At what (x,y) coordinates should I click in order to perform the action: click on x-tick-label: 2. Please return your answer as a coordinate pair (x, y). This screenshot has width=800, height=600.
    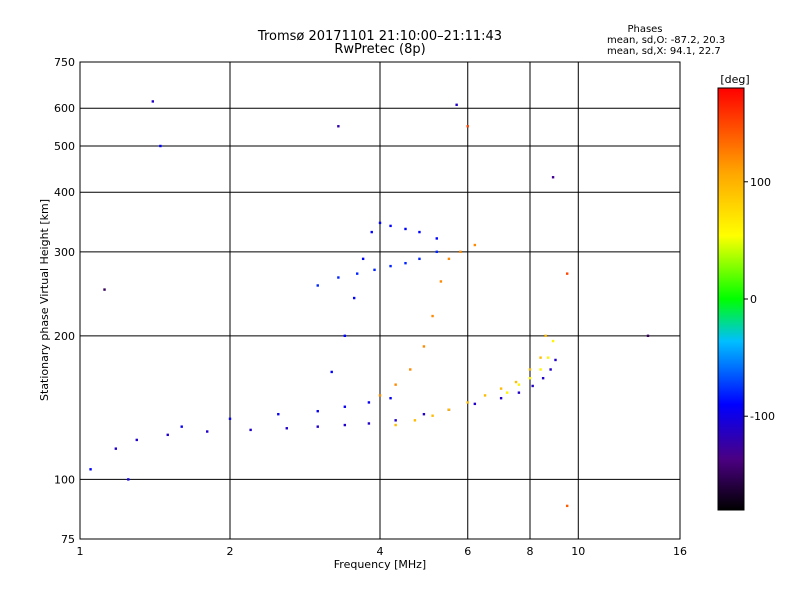
    Looking at the image, I should click on (230, 551).